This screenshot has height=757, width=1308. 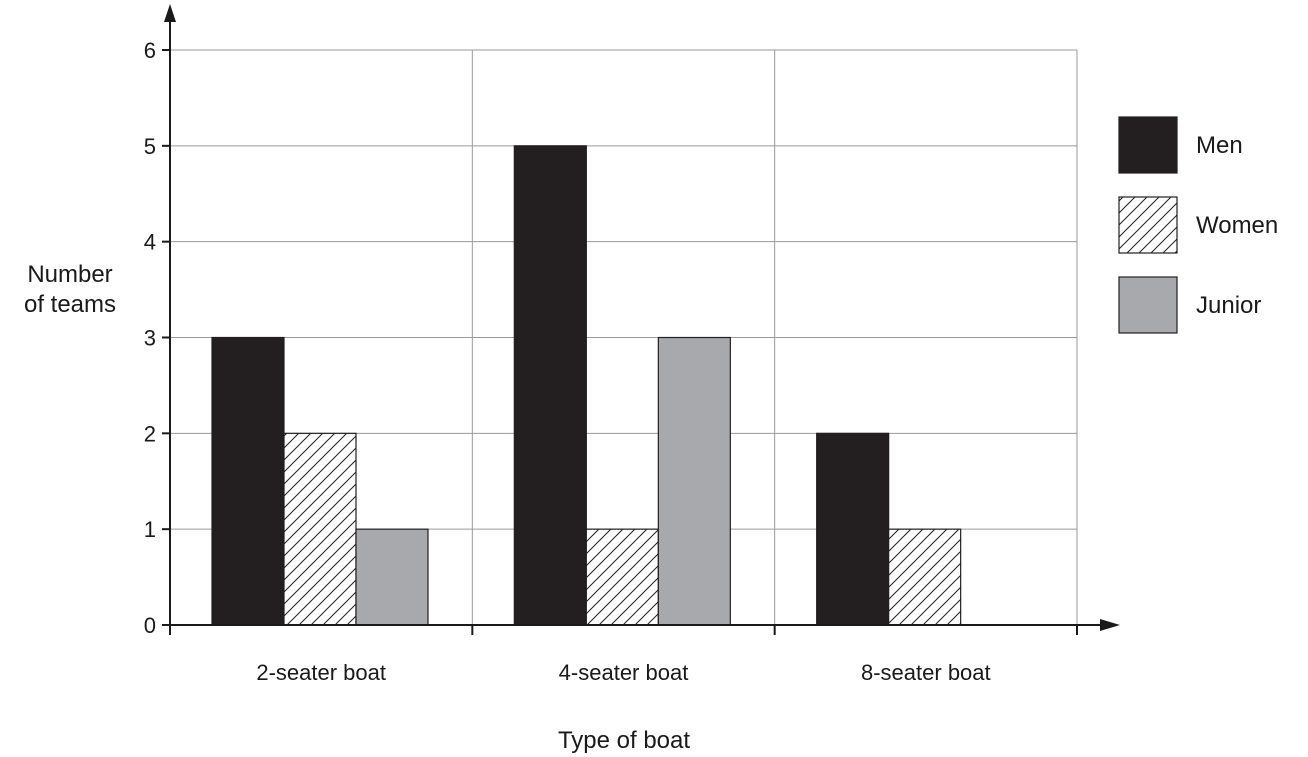 I want to click on y-tick-label: 4, so click(x=150, y=242).